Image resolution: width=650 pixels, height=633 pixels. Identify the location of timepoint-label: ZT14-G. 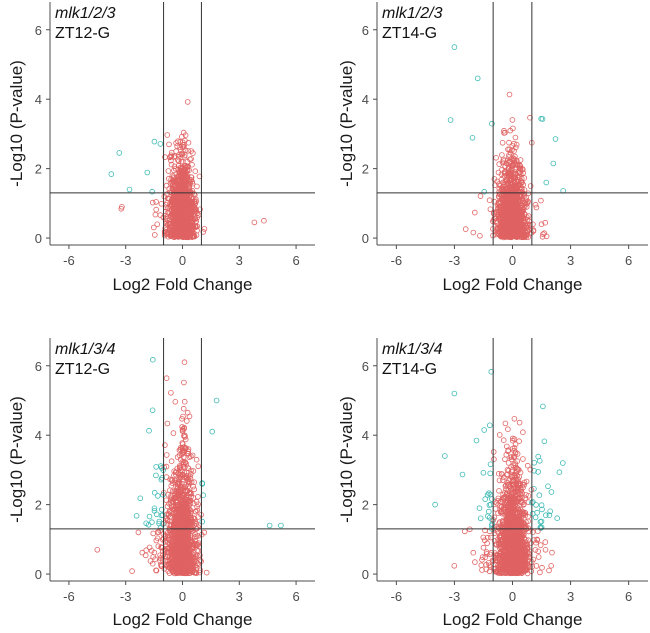
(409, 33).